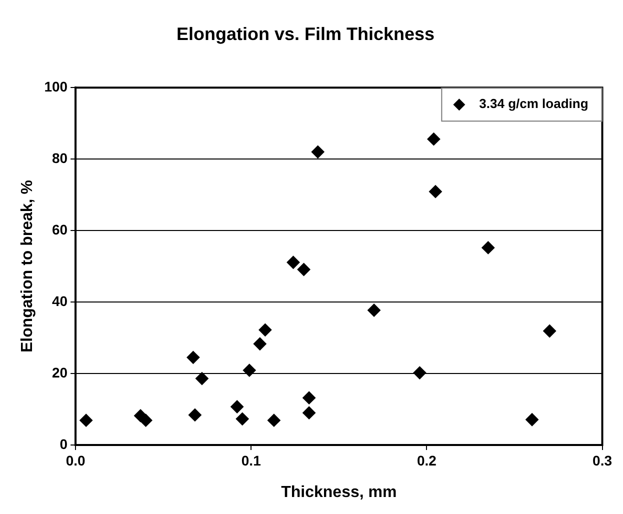 The width and height of the screenshot is (623, 514). Describe the element at coordinates (60, 300) in the screenshot. I see `y-tick-label: 40` at that location.